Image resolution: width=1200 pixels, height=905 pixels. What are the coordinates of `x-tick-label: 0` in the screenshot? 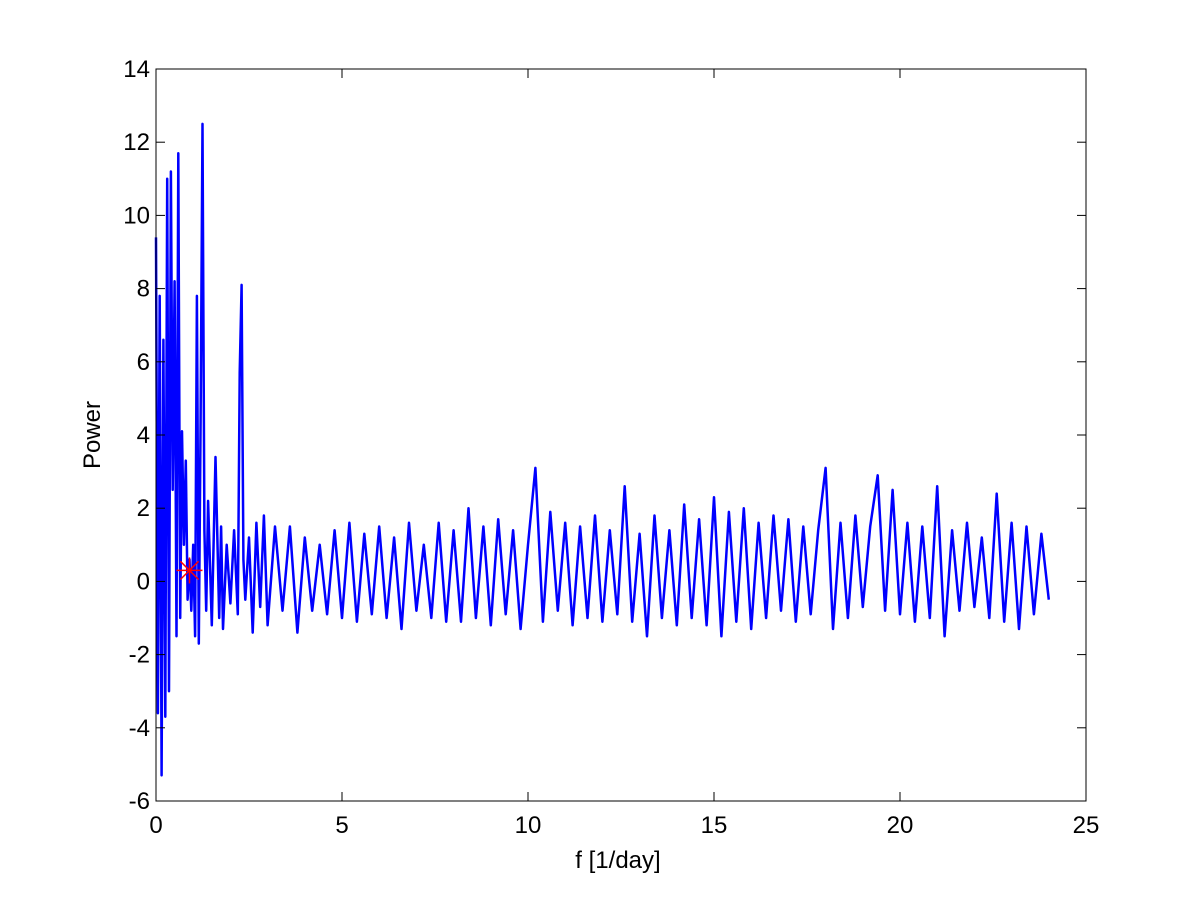 It's located at (155, 825).